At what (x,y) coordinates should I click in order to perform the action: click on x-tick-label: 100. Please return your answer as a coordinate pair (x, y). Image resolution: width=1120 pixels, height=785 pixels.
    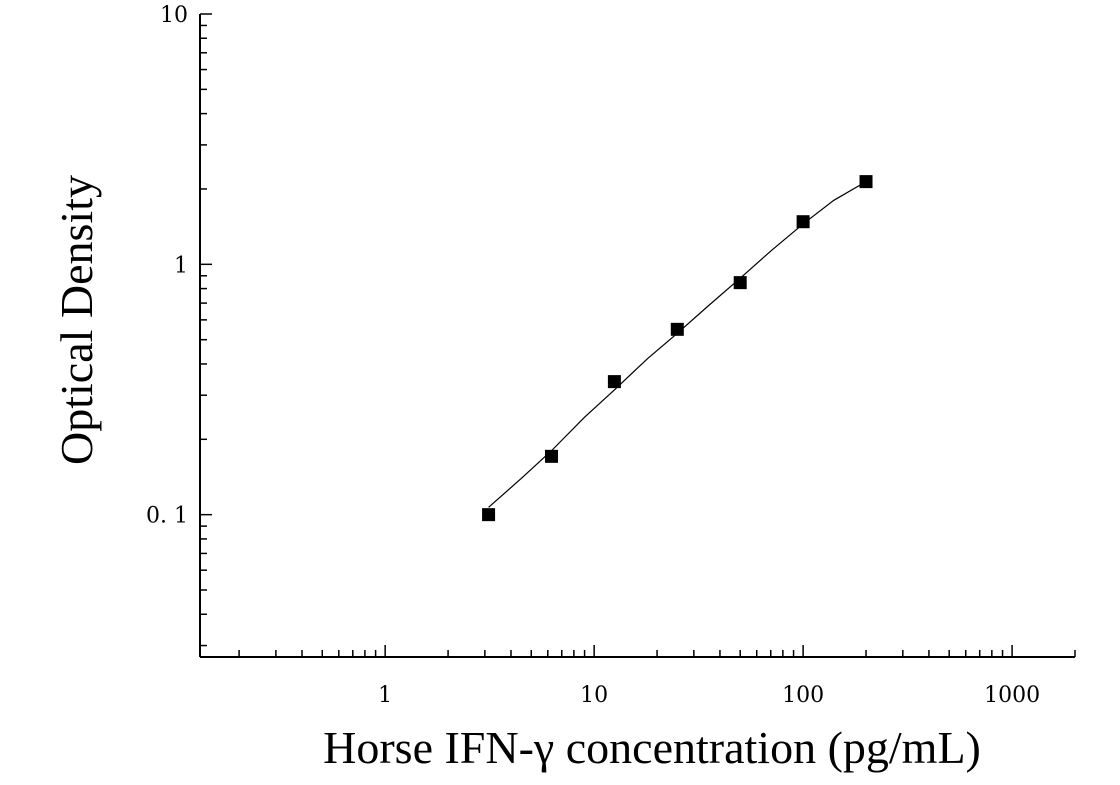
    Looking at the image, I should click on (803, 695).